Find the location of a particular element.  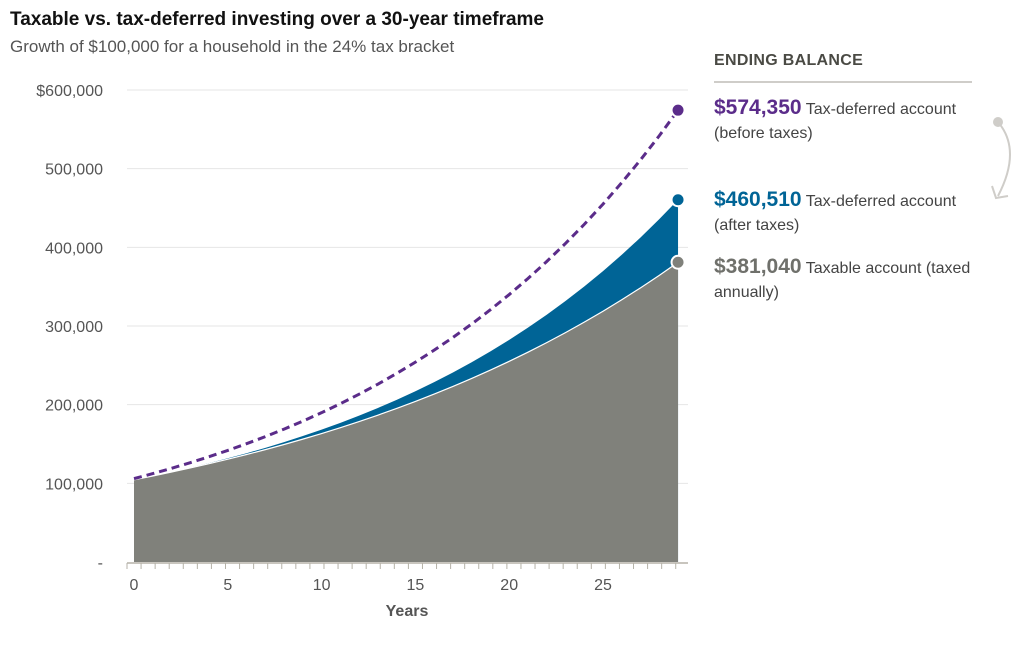

y-tick-label: 200,000 is located at coordinates (74, 406).